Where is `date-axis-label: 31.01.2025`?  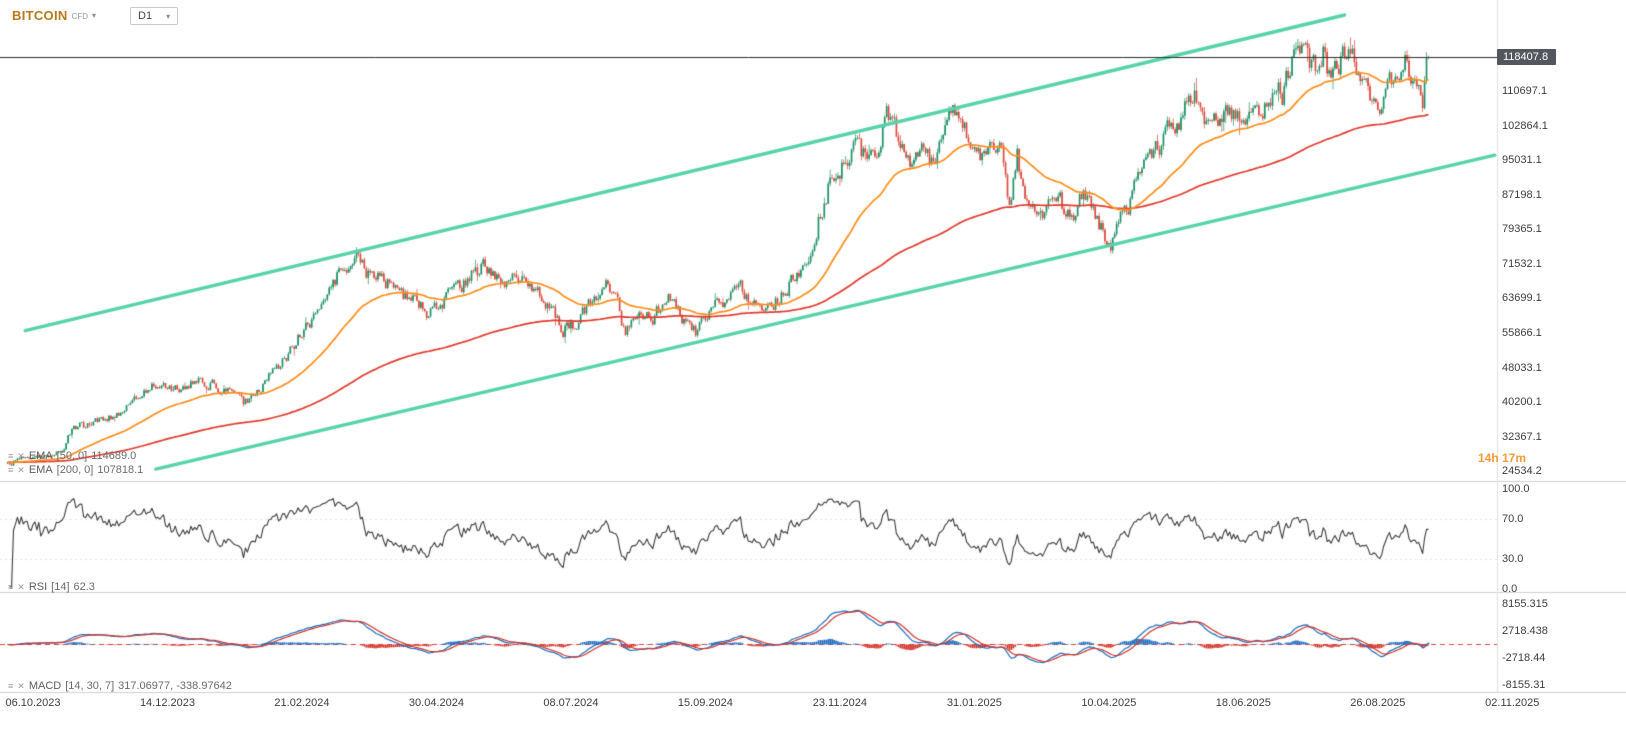
date-axis-label: 31.01.2025 is located at coordinates (974, 703).